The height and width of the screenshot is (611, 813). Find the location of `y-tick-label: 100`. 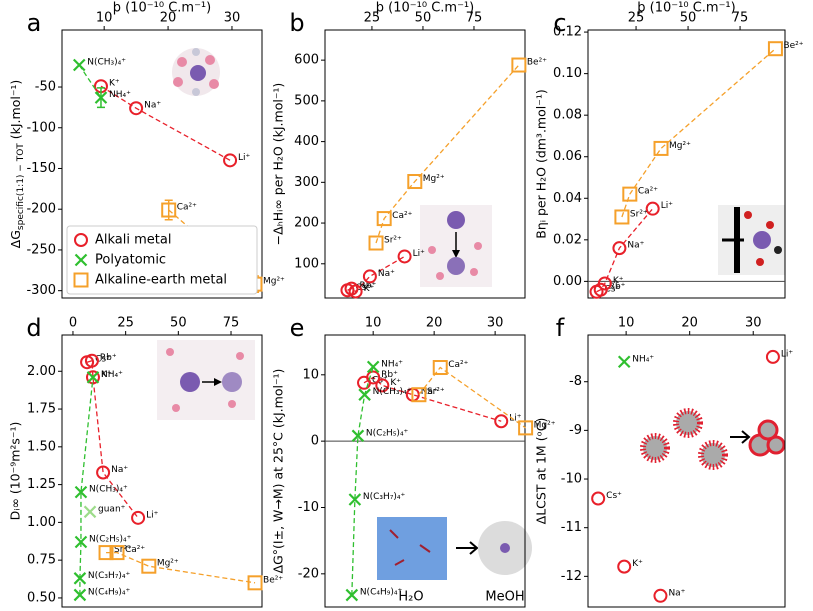

y-tick-label: 100 is located at coordinates (306, 263).